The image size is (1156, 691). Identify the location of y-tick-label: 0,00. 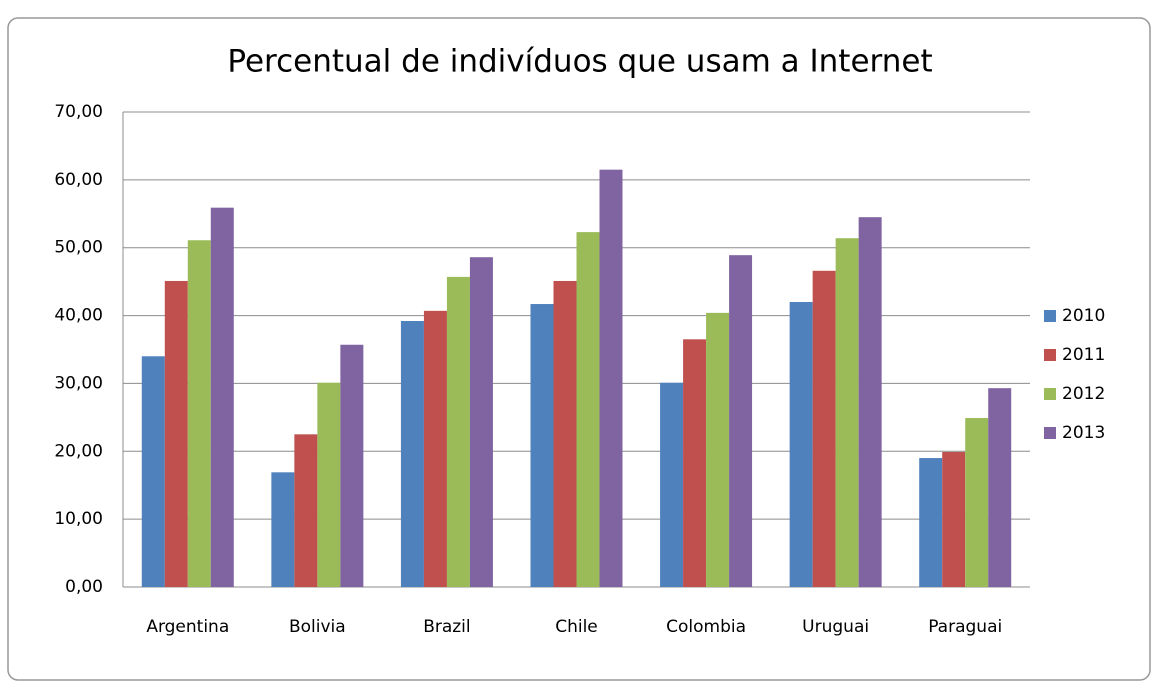
(84, 587).